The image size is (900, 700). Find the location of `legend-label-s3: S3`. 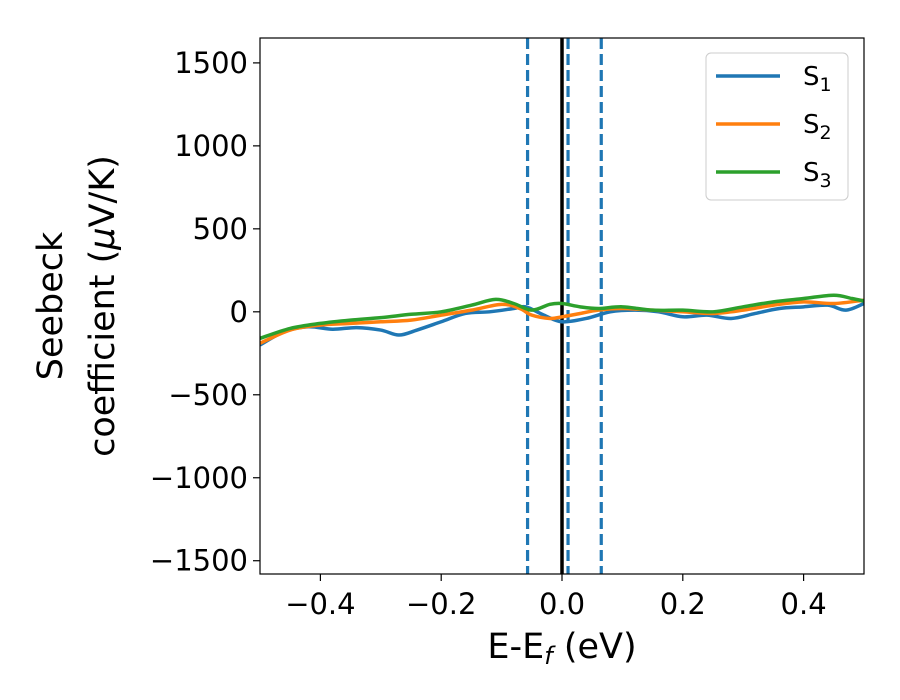

legend-label-s3: S3 is located at coordinates (817, 175).